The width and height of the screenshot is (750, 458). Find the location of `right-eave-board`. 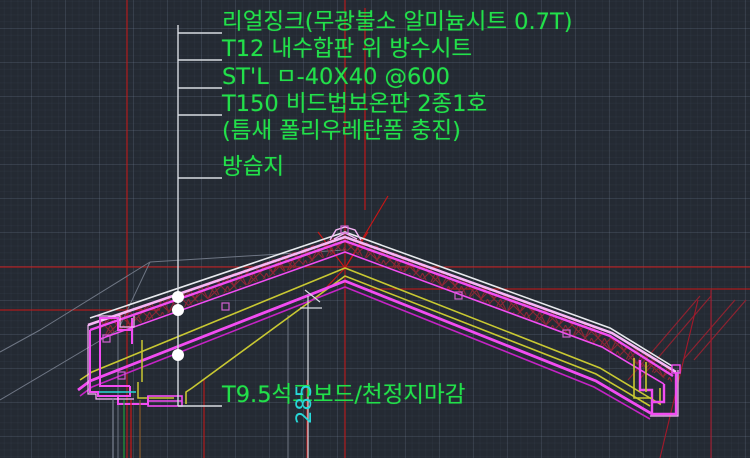

right-eave-board is located at coordinates (642, 378).